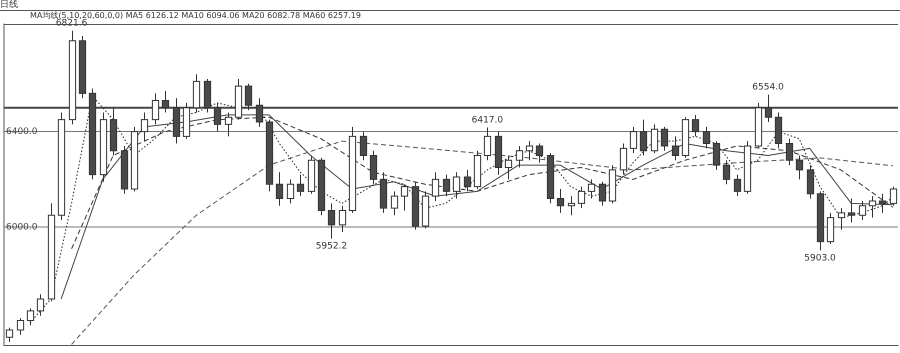 This screenshot has width=900, height=353. What do you see at coordinates (195, 15) in the screenshot?
I see `text: MA均线(5,10,20,60,0,0) MA5 6126.12 MA10 6094.06 MA20 6082.78 MA60 6257.19` at bounding box center [195, 15].